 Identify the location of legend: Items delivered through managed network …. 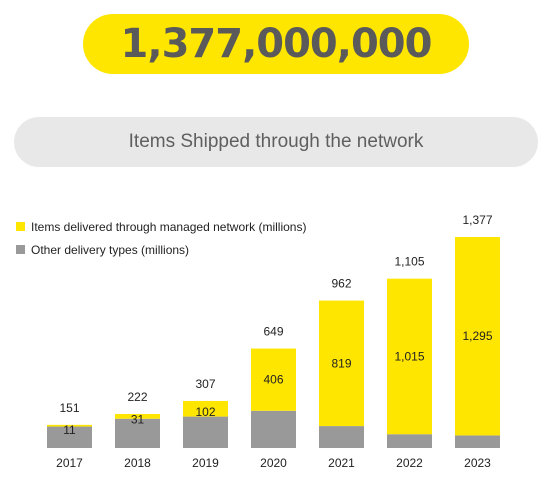
(161, 238).